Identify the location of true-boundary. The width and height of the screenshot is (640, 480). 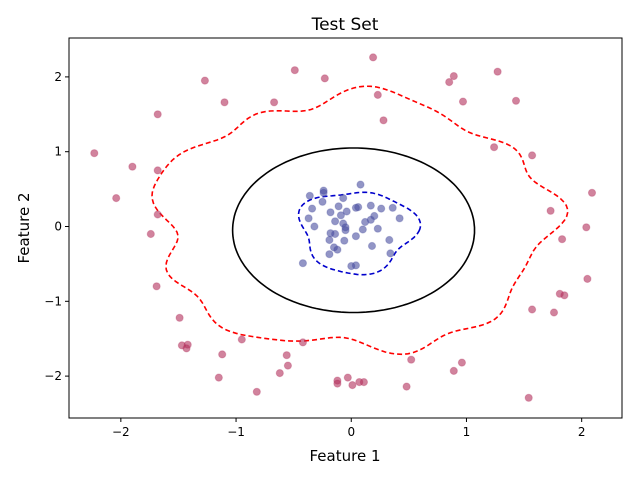
(353, 230).